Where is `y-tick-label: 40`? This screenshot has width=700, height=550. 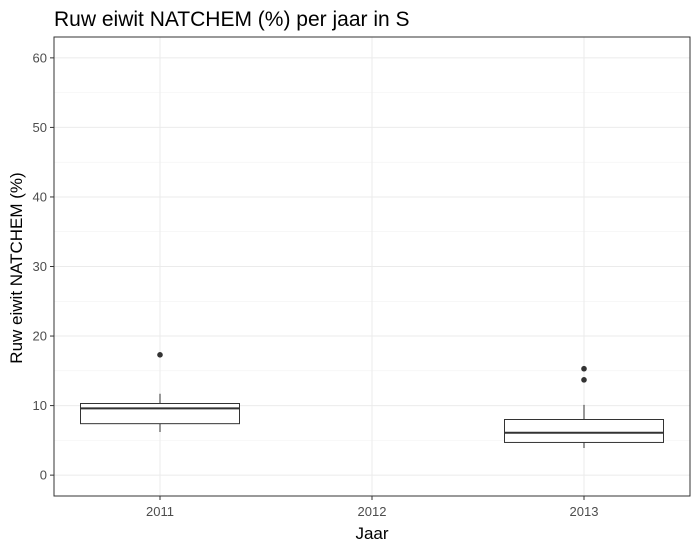
y-tick-label: 40 is located at coordinates (40, 196).